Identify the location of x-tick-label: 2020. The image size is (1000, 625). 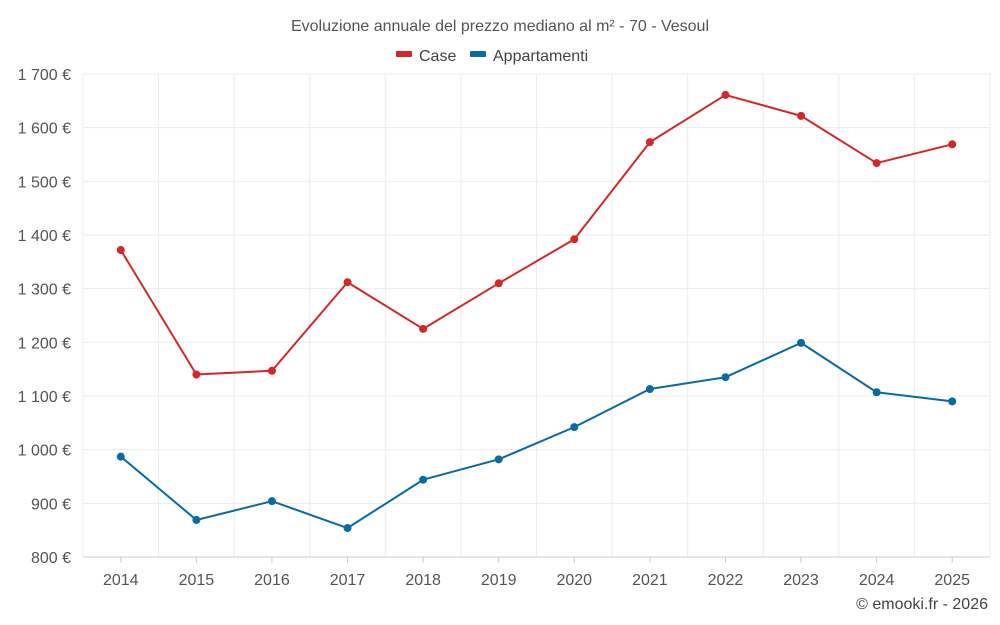
(574, 580).